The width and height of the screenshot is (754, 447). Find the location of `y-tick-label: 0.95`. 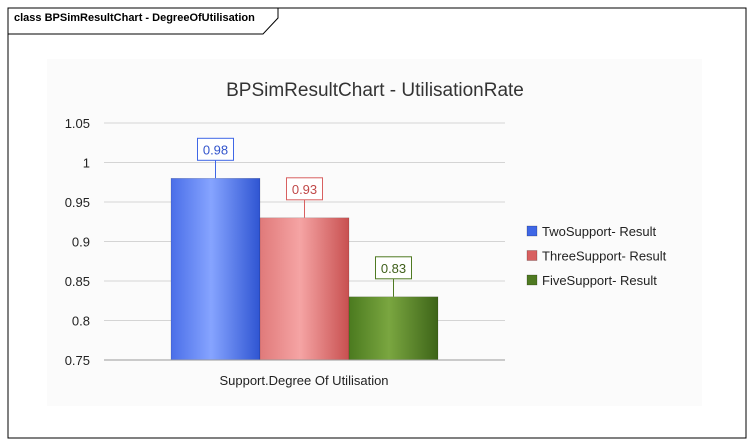

y-tick-label: 0.95 is located at coordinates (77, 202).